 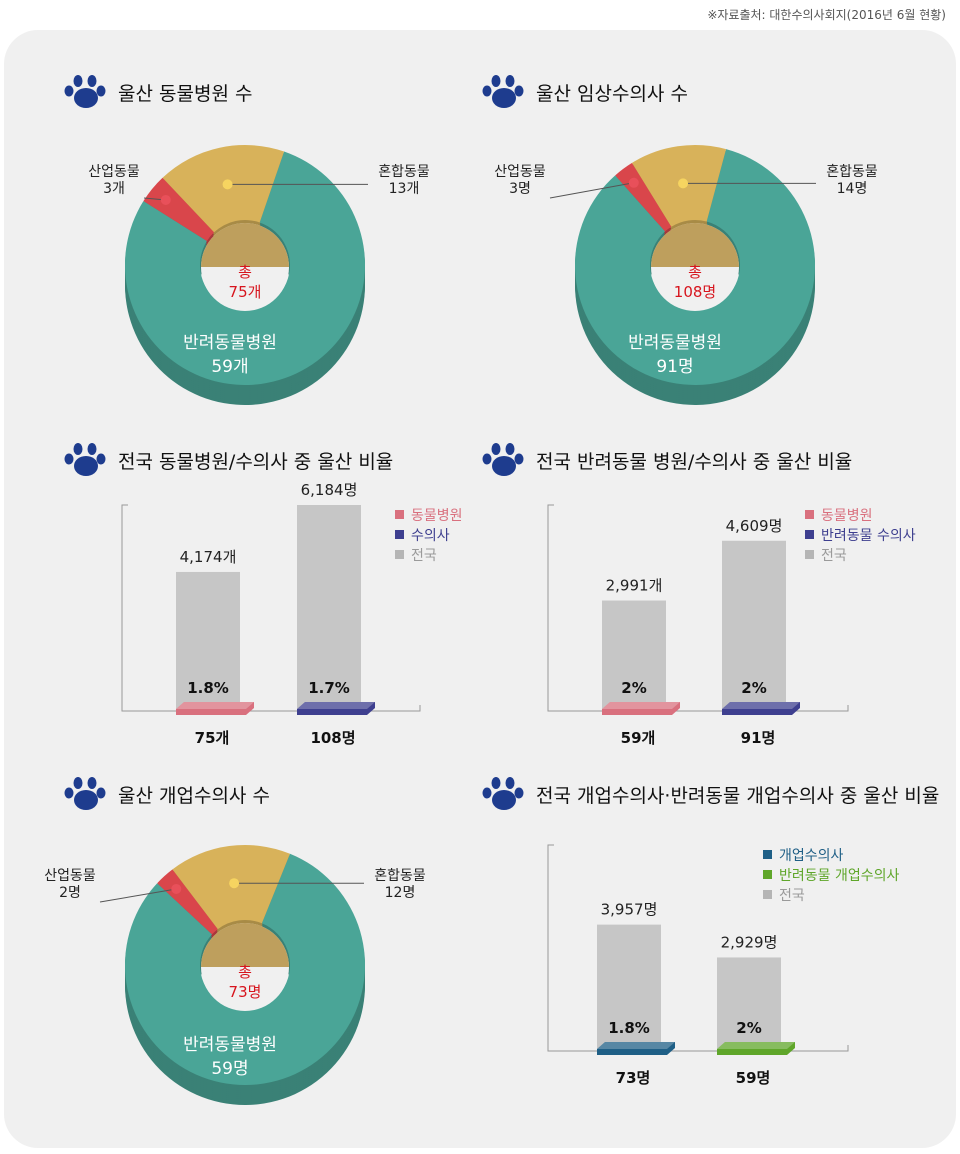 What do you see at coordinates (738, 795) in the screenshot?
I see `title-text: 전국 개업수의사·반려동물 개업수의사 중 울산 비율` at bounding box center [738, 795].